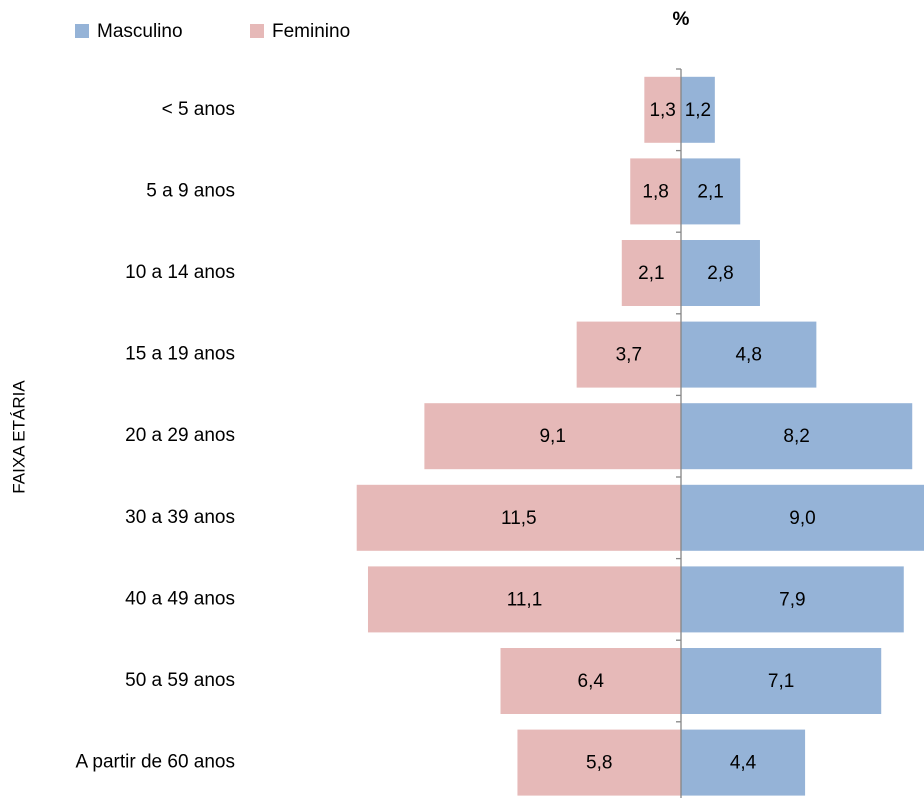  Describe the element at coordinates (180, 272) in the screenshot. I see `y-tick-label: 10 a 14 anos` at that location.